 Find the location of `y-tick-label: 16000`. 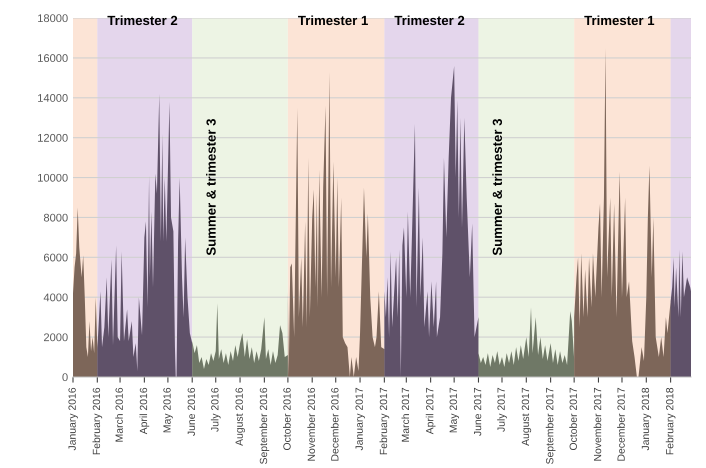

y-tick-label: 16000 is located at coordinates (53, 58).